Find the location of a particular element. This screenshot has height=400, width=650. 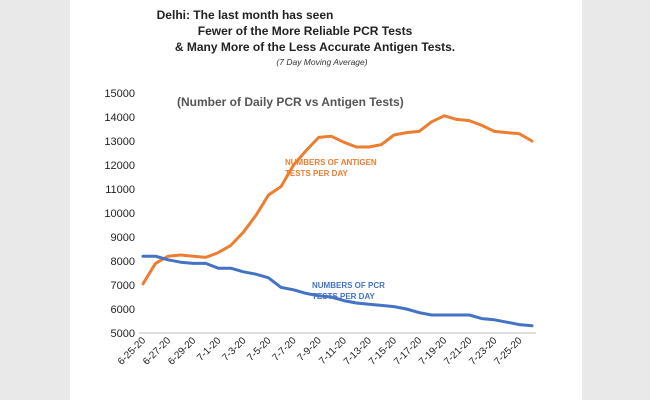

antigen-annotation-line-1: NUMBERS OF ANTIGEN is located at coordinates (331, 162).